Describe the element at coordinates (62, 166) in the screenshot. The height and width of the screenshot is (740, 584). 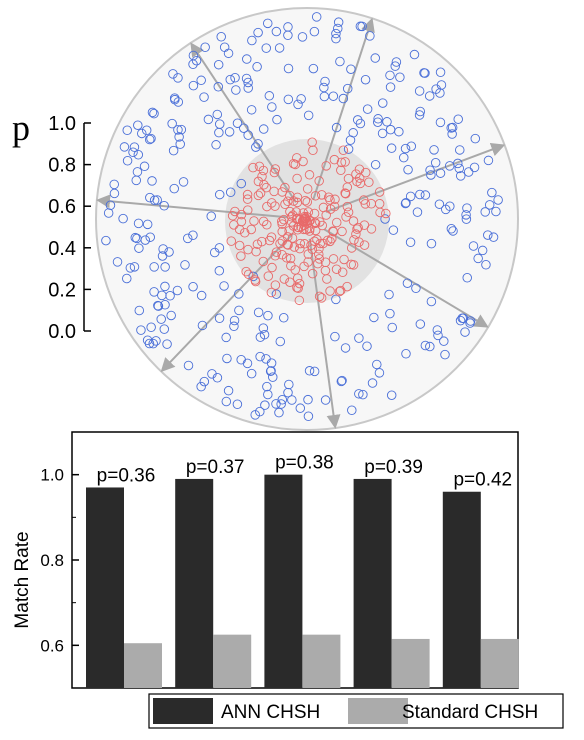
I see `p-axis-tick-label: 0.8` at that location.